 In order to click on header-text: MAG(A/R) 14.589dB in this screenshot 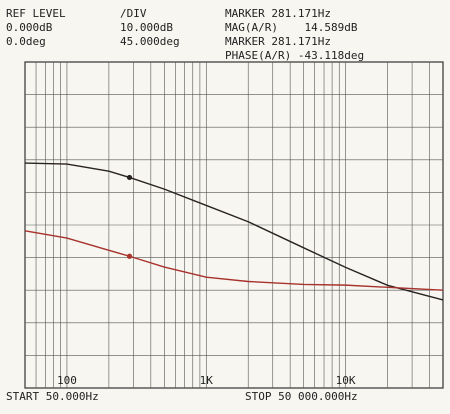, I will do `click(291, 27)`.